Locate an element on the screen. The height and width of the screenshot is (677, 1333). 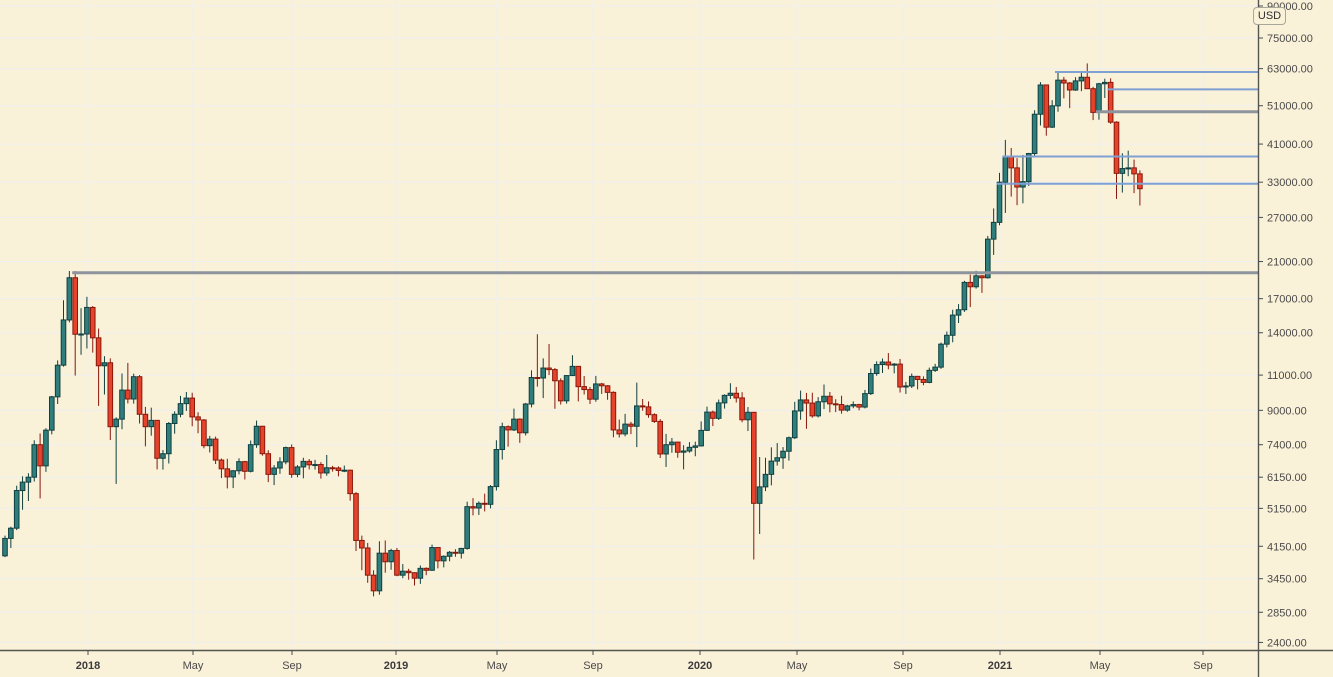
time-axis is located at coordinates (629, 664).